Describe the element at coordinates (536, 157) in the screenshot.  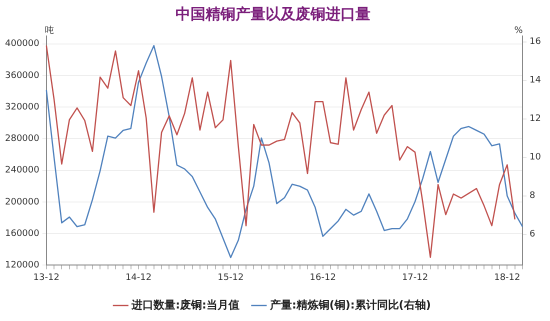
I see `y2-tick-label: 10` at that location.